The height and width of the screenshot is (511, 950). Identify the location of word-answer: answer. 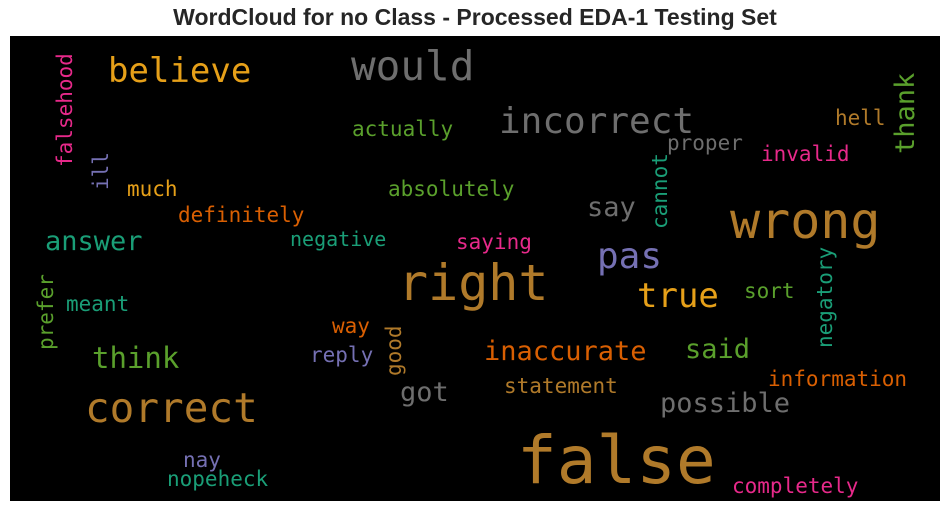
(94, 241).